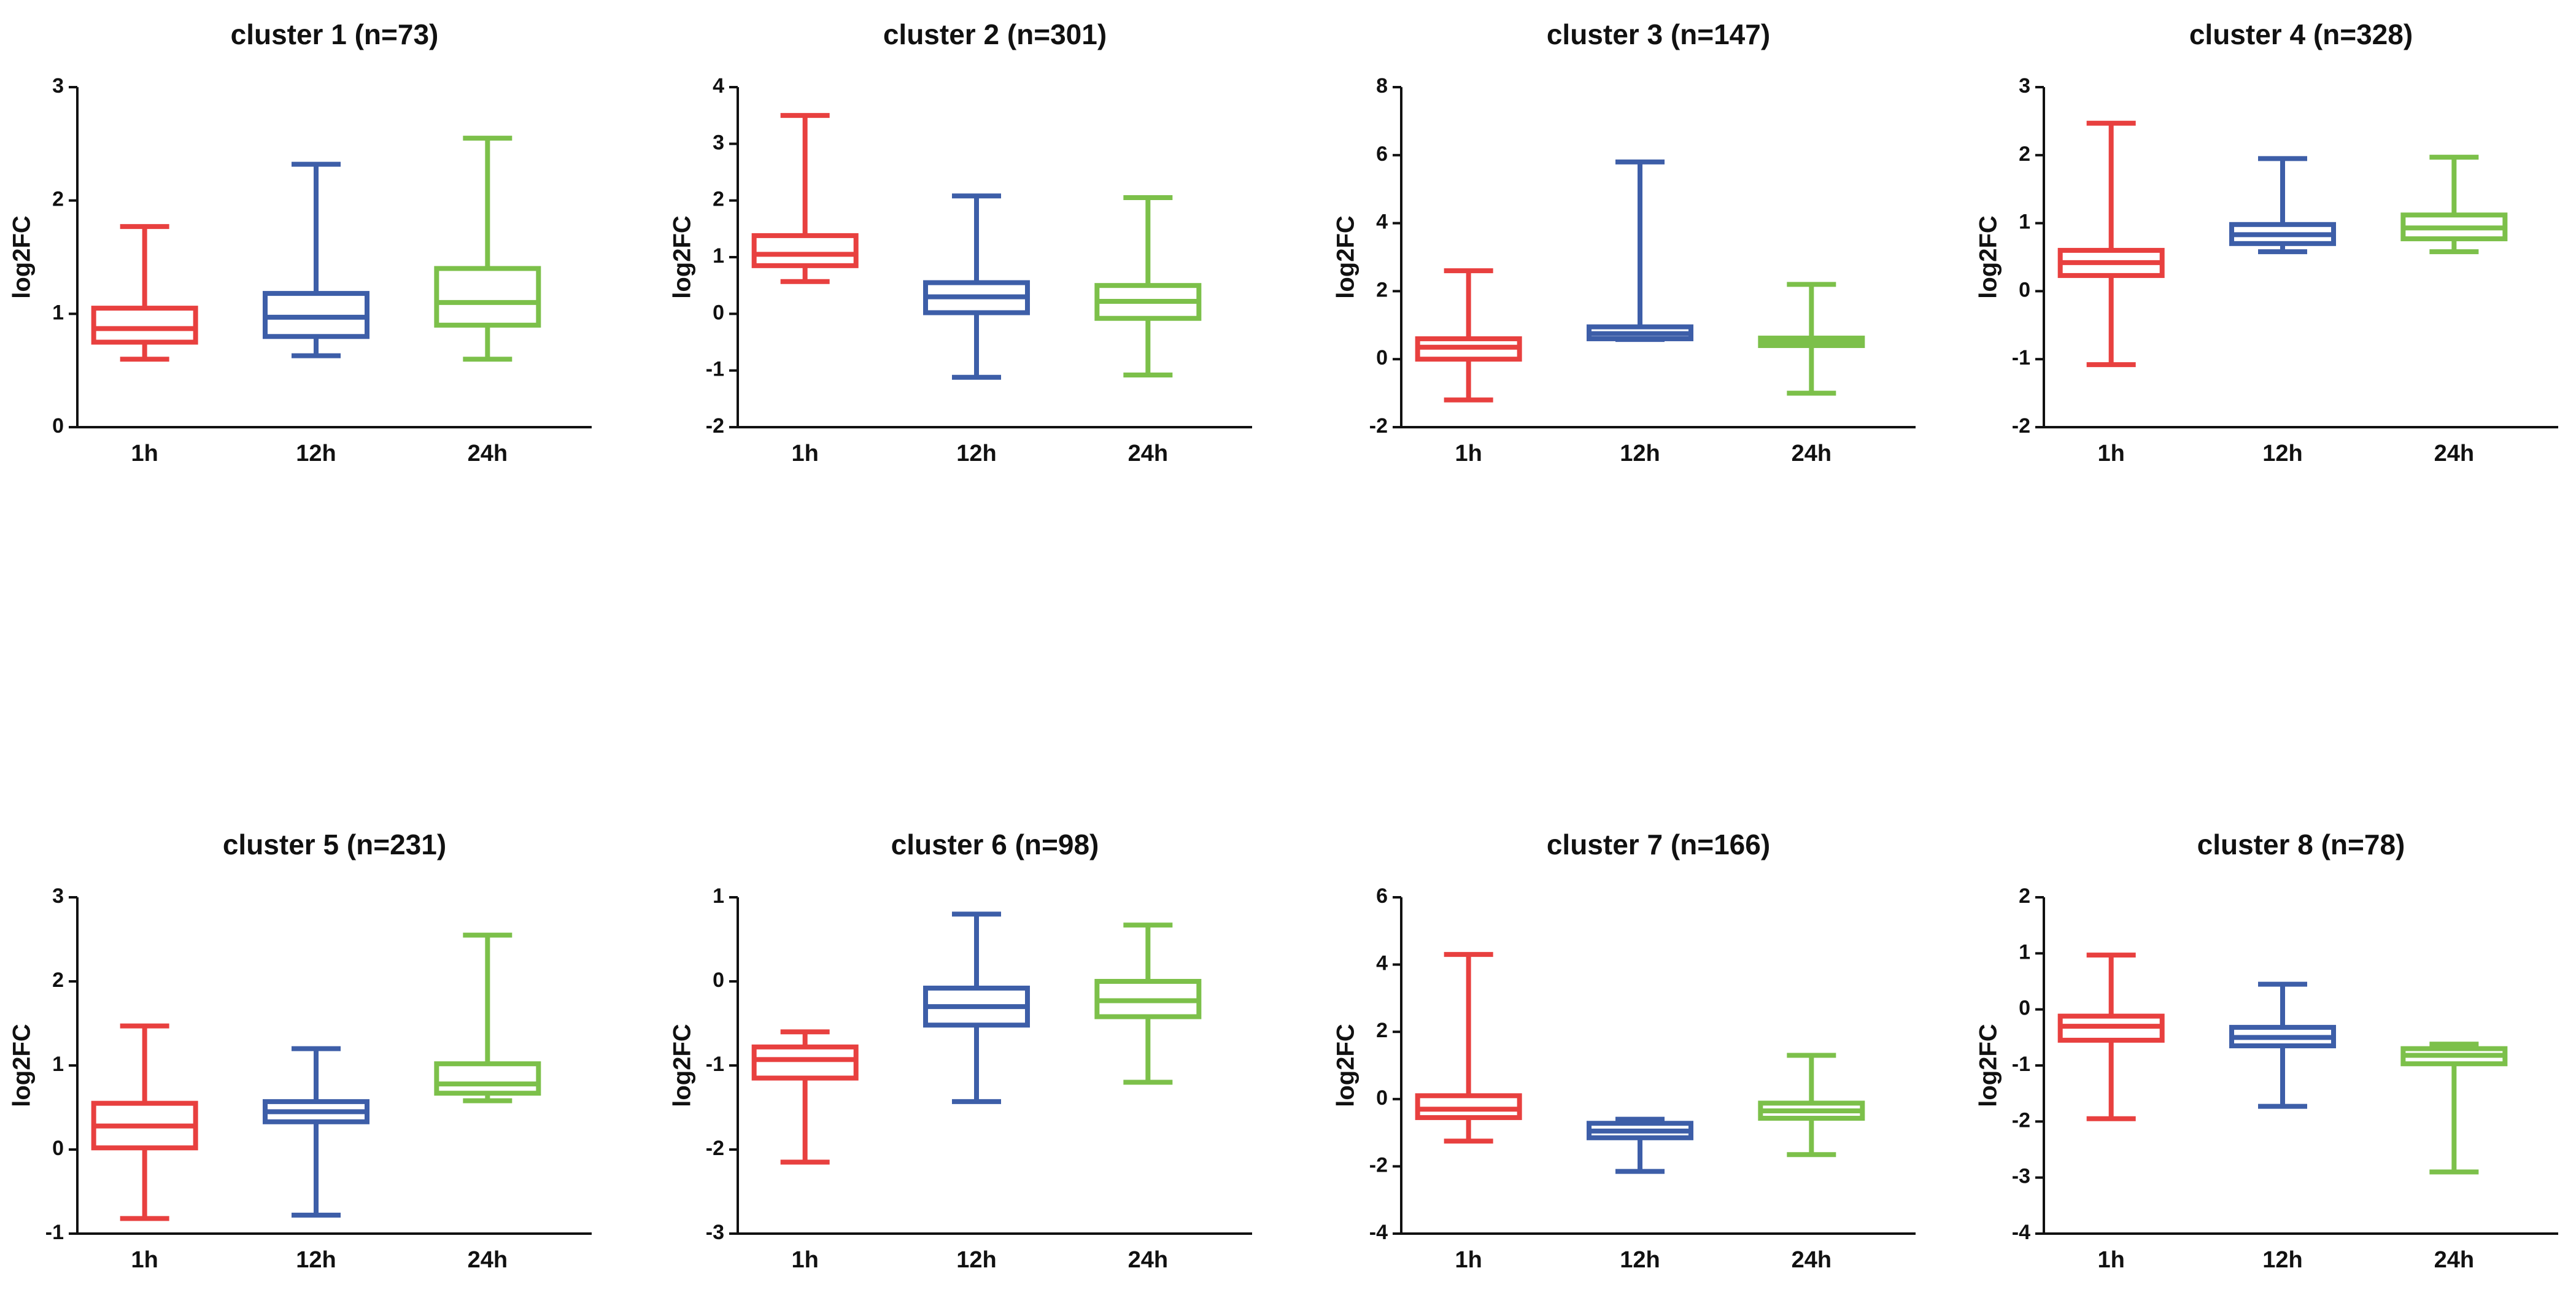 The height and width of the screenshot is (1295, 2576). I want to click on panel-title: cluster 7 (n=166), so click(1658, 844).